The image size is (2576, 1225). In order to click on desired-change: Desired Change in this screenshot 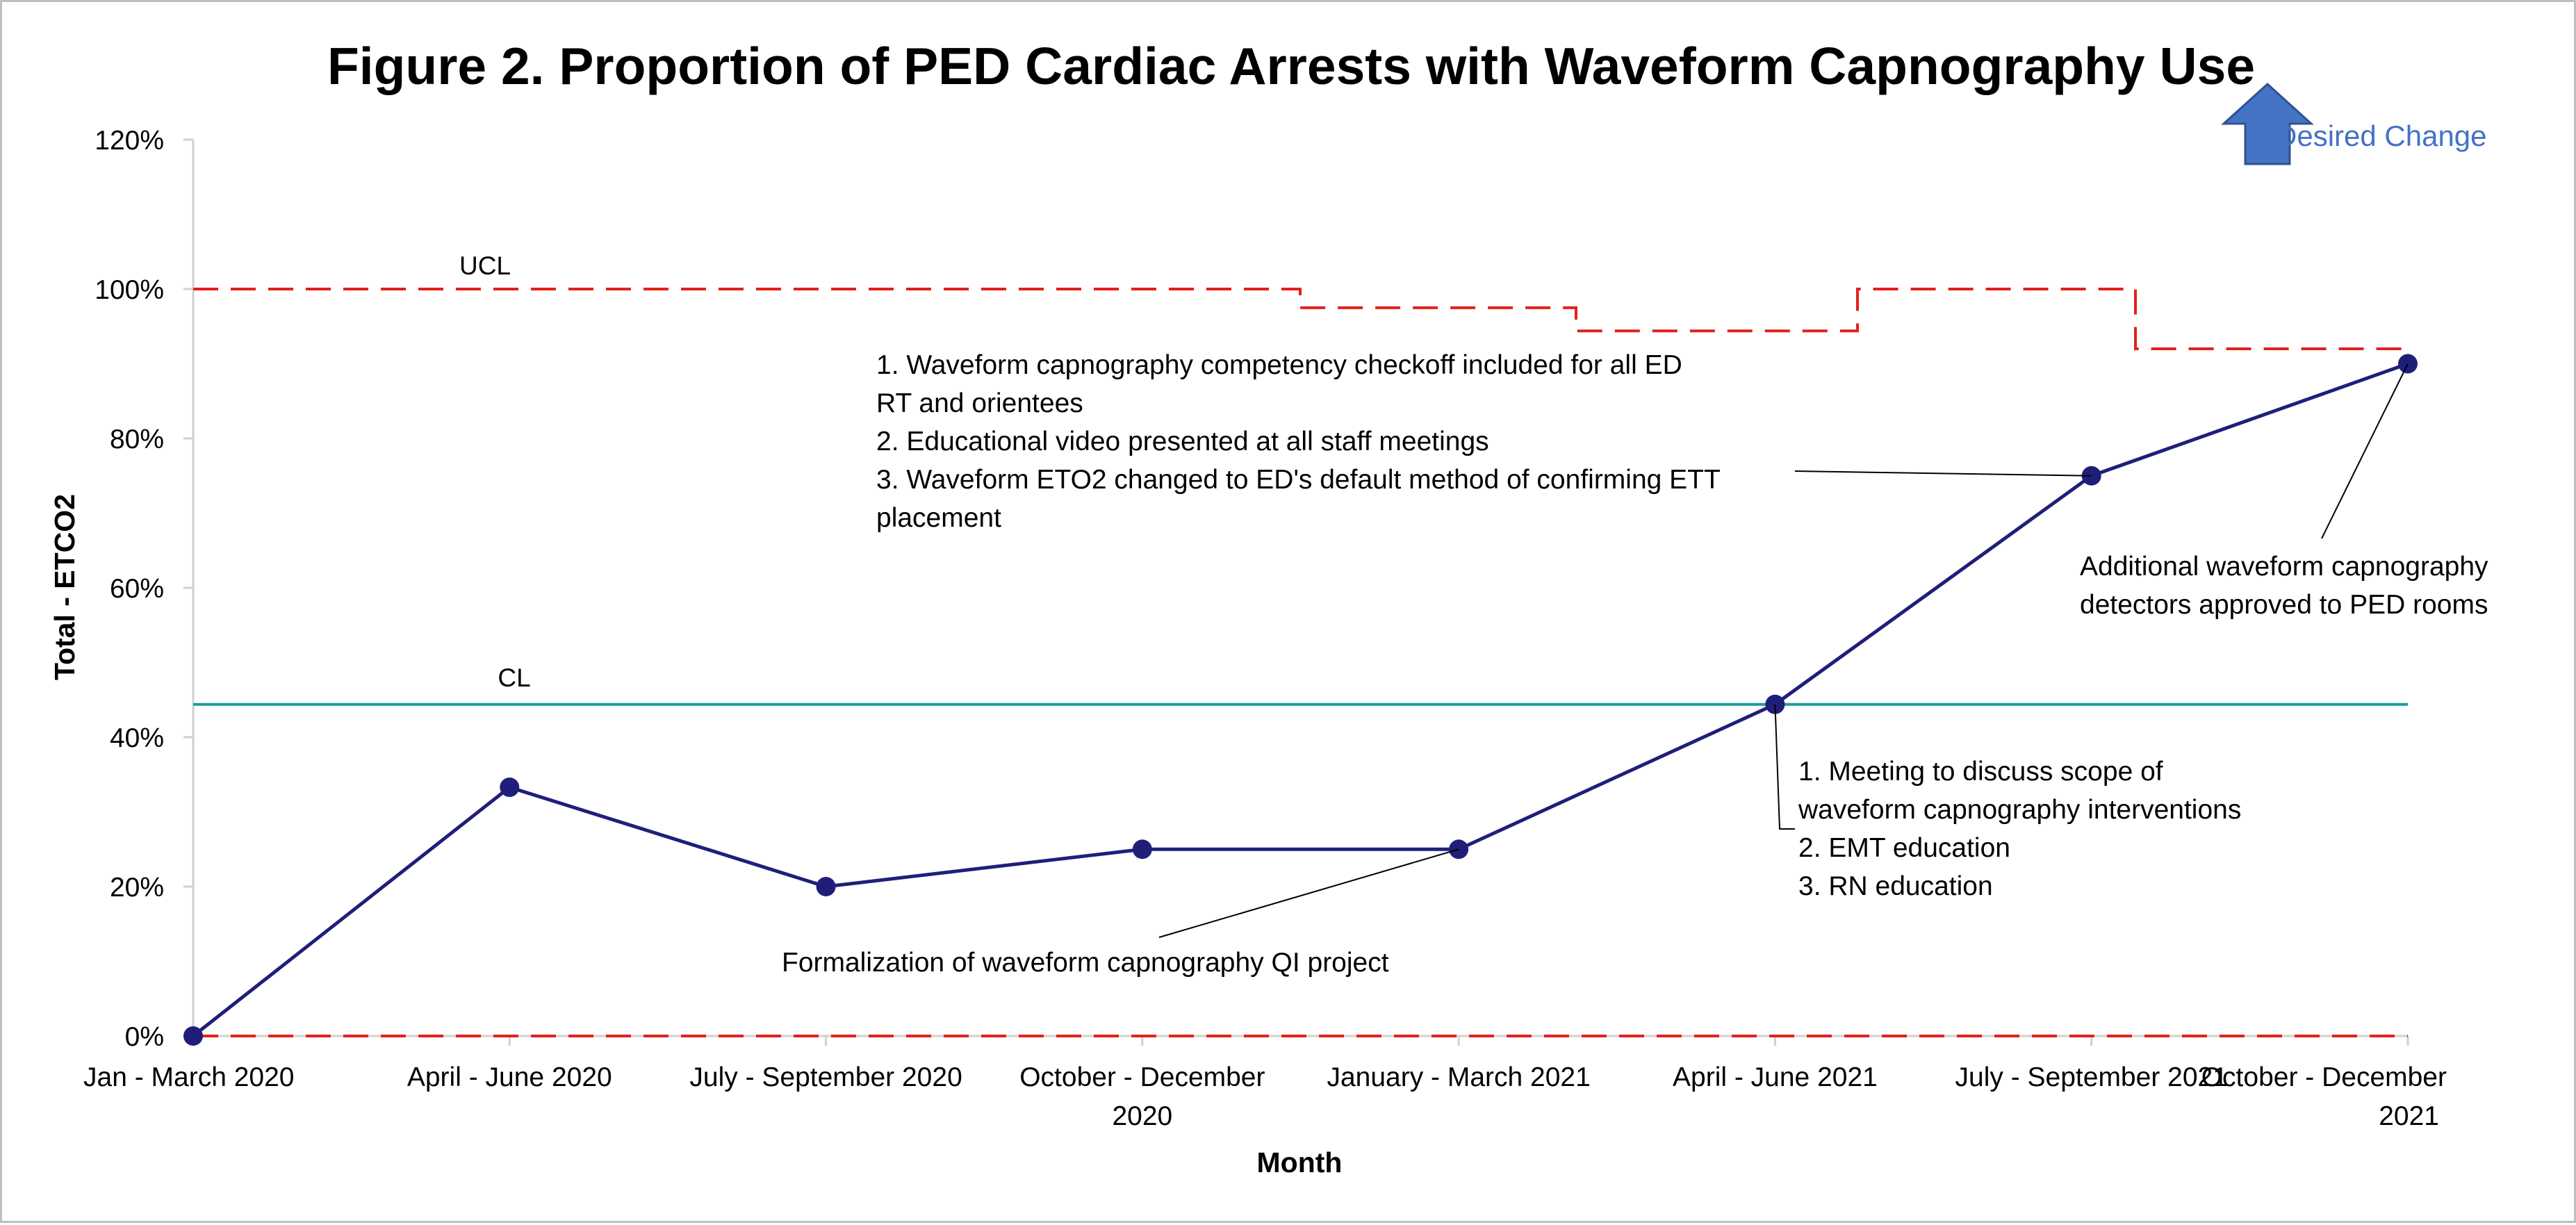, I will do `click(2354, 123)`.